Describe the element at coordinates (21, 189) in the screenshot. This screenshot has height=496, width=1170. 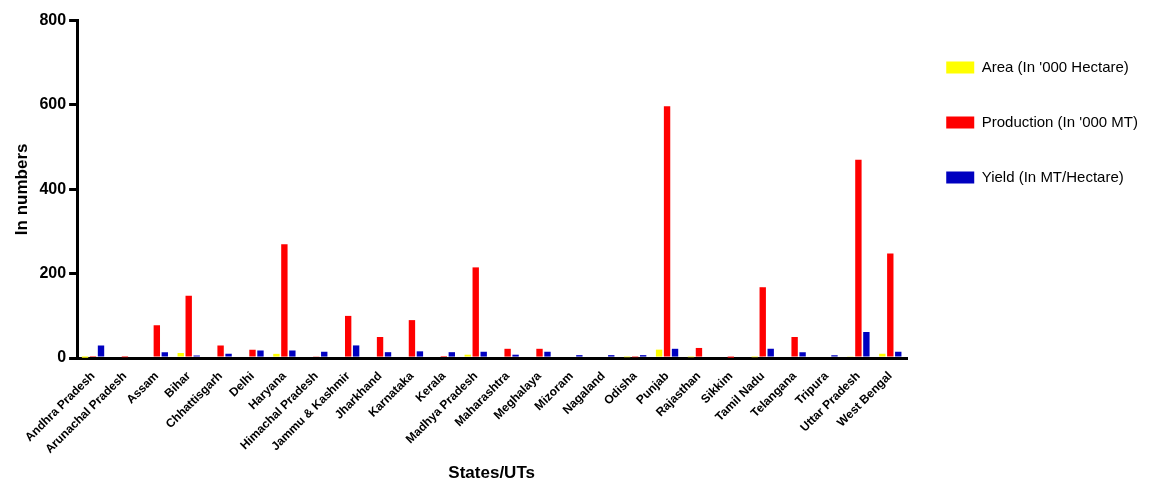
I see `y-axis-title: In numbers` at that location.